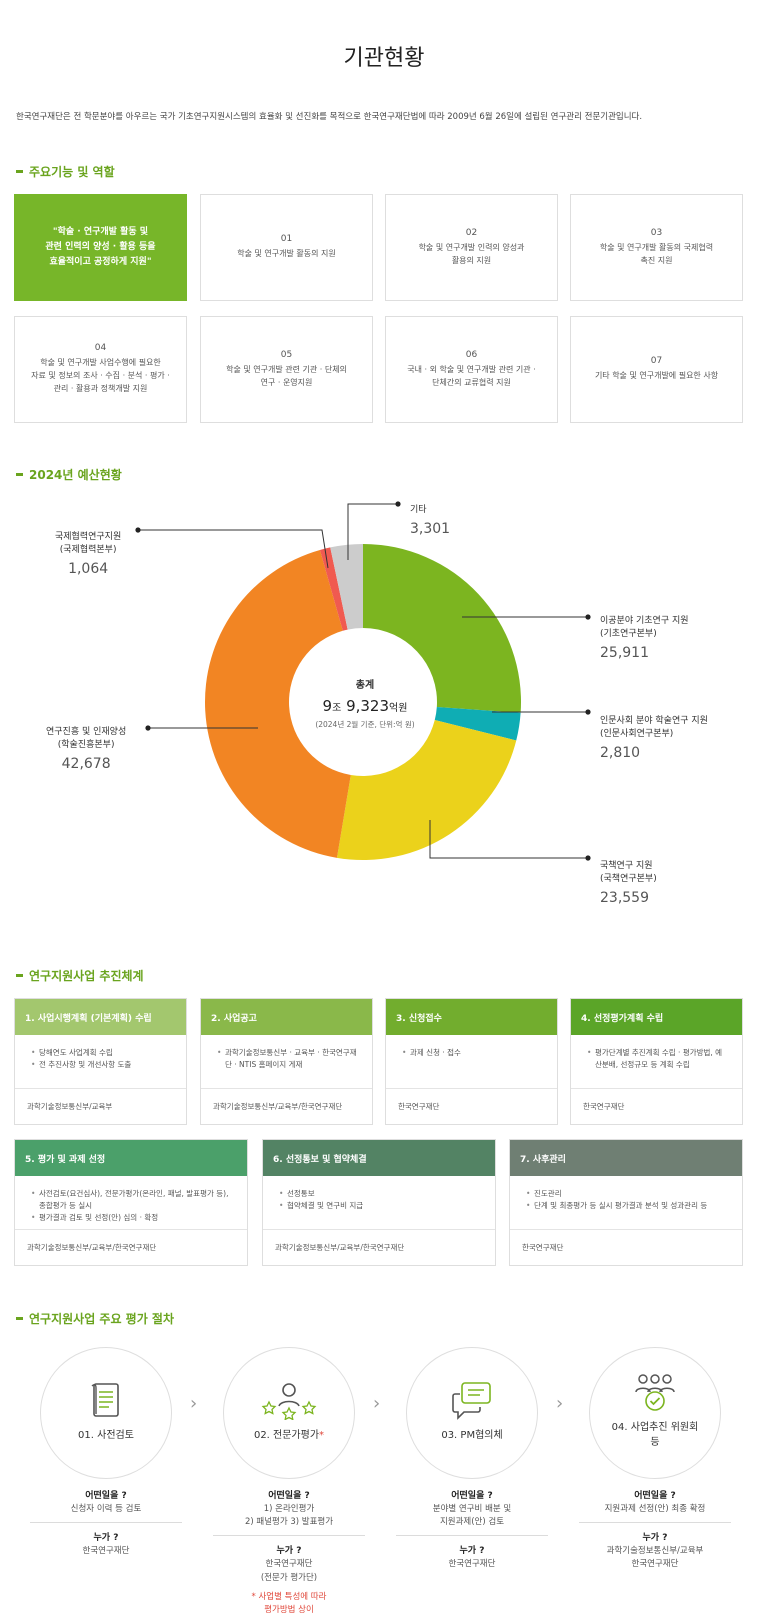 The height and width of the screenshot is (1619, 768). I want to click on budget-total-value: 9조 9,323억원, so click(365, 706).